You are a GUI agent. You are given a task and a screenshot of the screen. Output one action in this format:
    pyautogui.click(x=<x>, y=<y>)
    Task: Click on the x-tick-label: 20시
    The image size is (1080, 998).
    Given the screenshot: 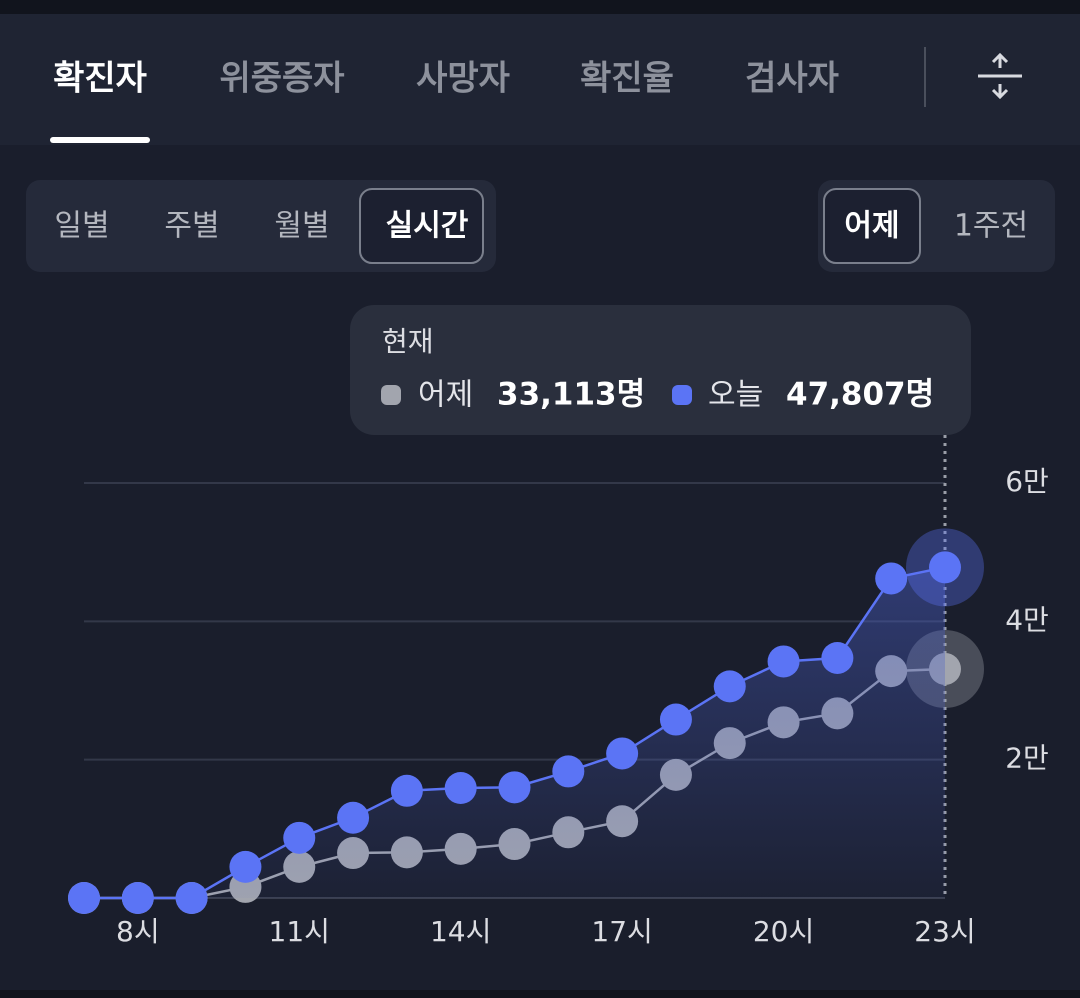 What is the action you would take?
    pyautogui.click(x=783, y=931)
    